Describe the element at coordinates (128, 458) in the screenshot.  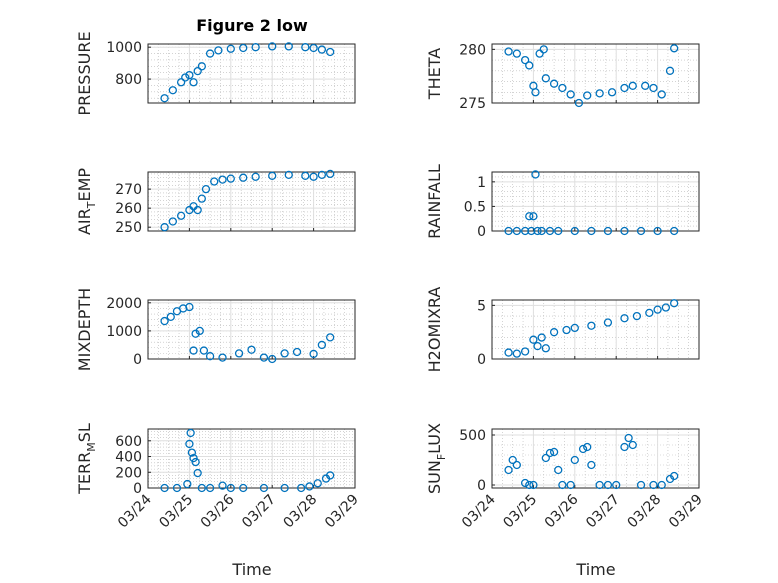
I see `y-tick-label: 400` at that location.